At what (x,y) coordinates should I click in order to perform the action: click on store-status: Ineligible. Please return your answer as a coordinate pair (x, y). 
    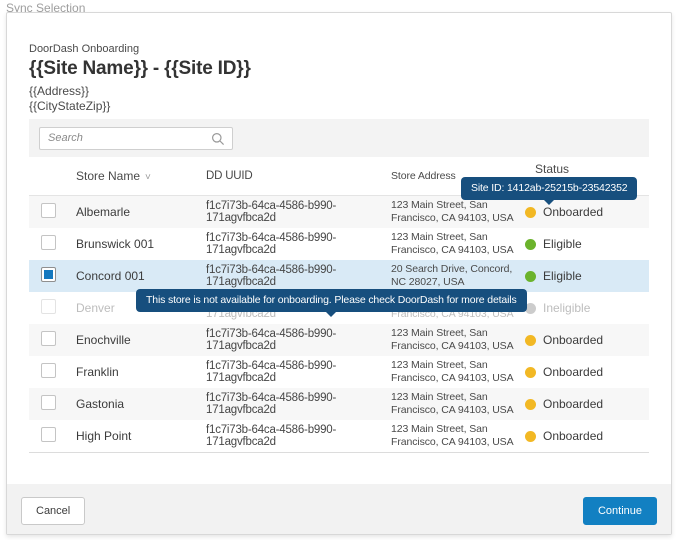
    Looking at the image, I should click on (587, 308).